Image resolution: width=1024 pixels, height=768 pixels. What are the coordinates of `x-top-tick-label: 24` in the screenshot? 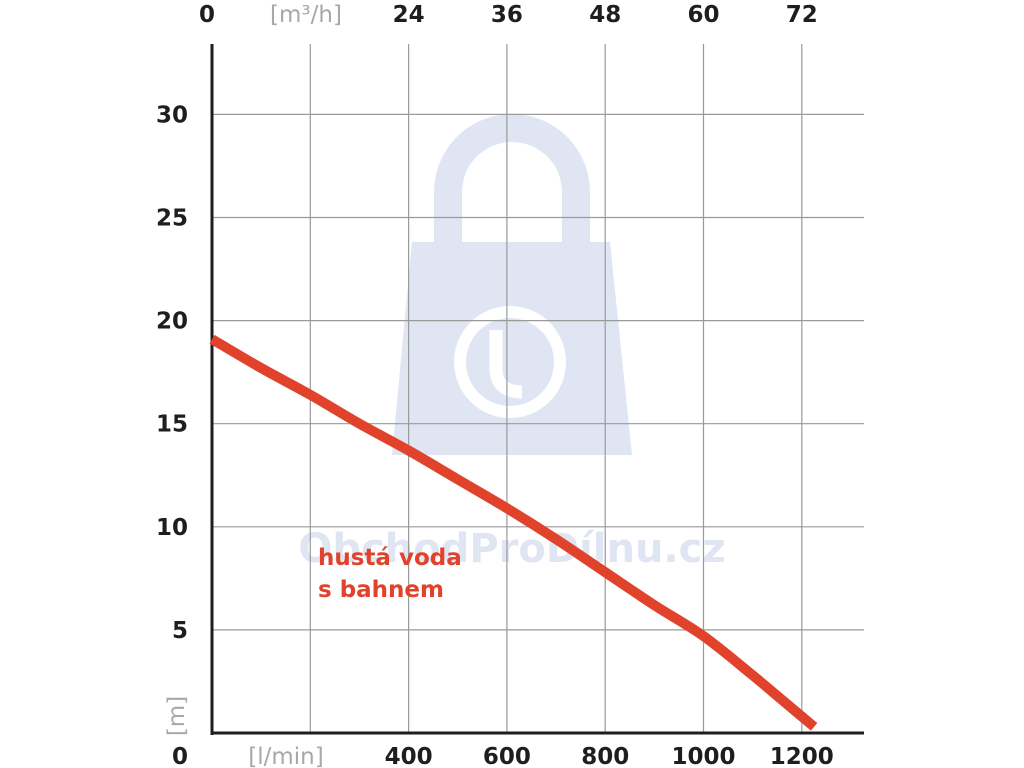 It's located at (409, 15).